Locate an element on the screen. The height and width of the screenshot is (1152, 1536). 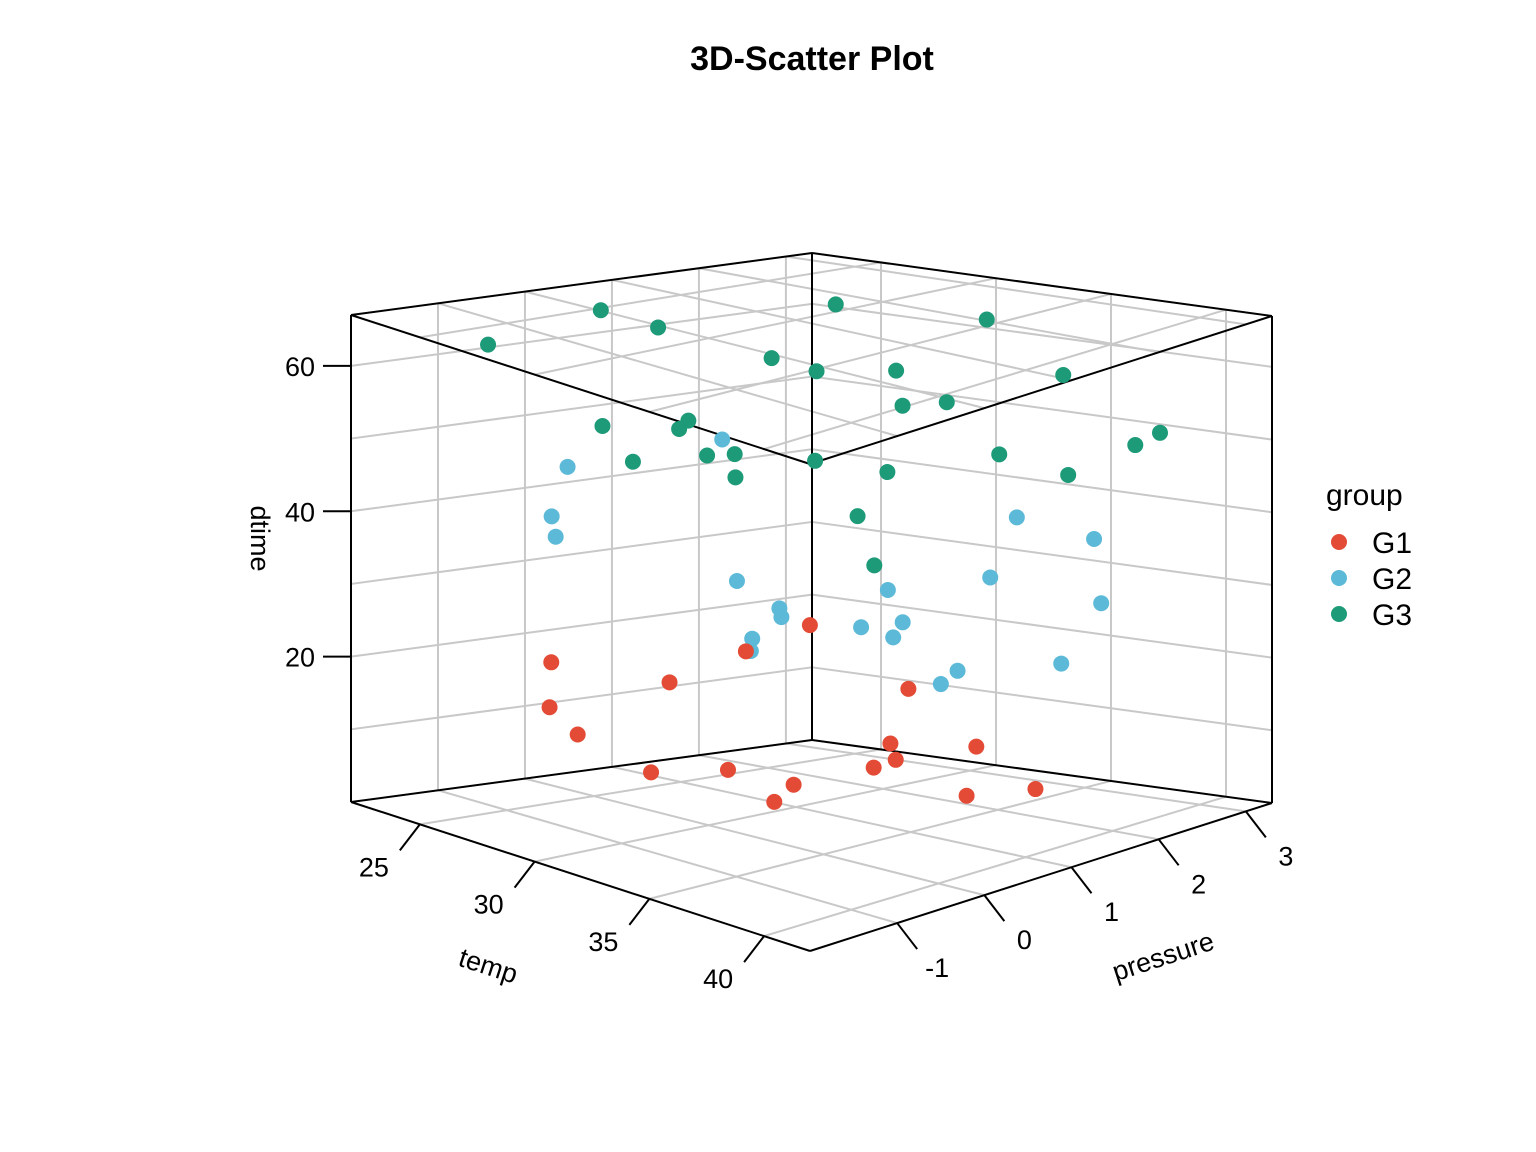
legend-title: group is located at coordinates (1364, 495).